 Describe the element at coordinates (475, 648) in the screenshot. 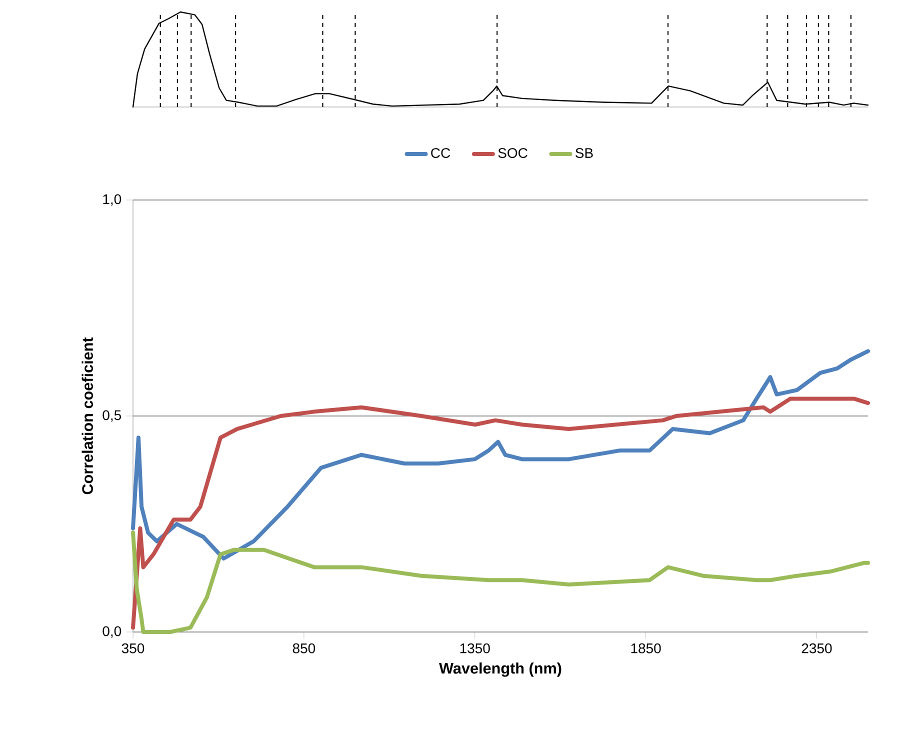

I see `x-tick-label: 1350` at that location.